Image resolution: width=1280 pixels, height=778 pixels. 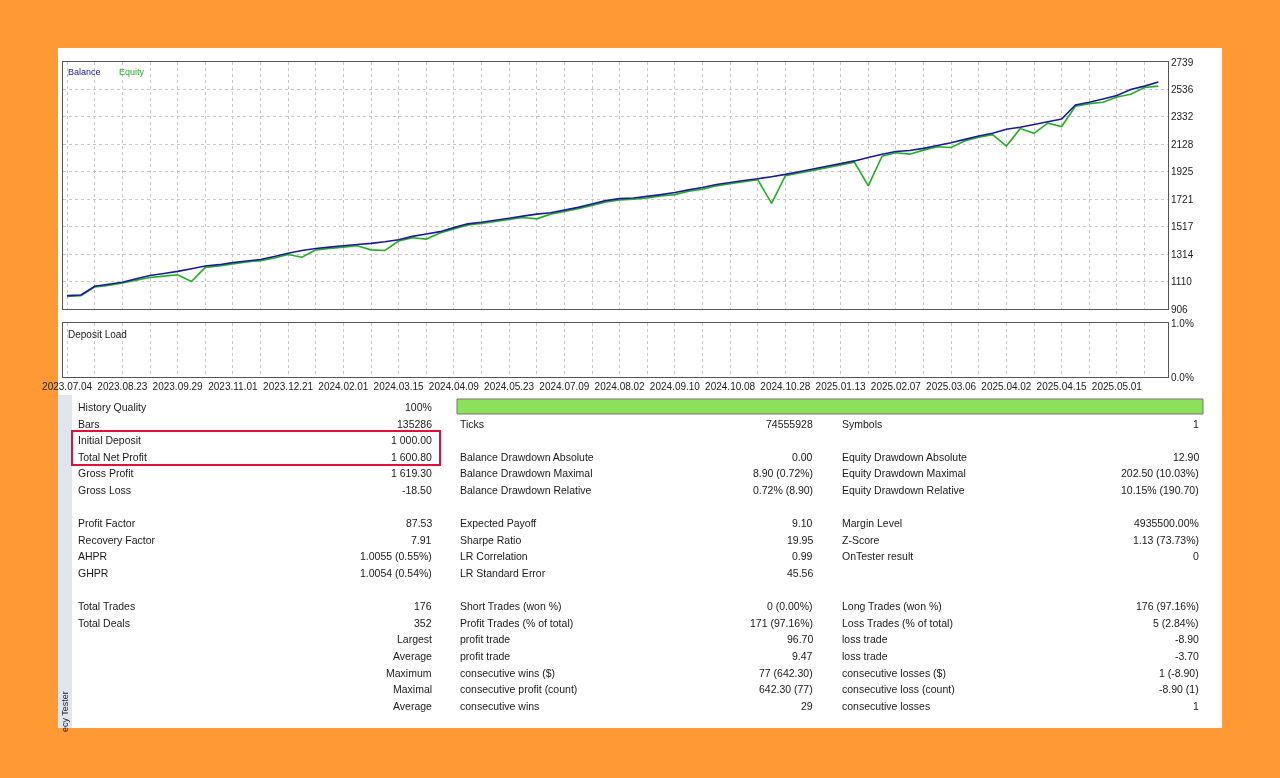 What do you see at coordinates (1166, 523) in the screenshot?
I see `text: 4935500.00%` at bounding box center [1166, 523].